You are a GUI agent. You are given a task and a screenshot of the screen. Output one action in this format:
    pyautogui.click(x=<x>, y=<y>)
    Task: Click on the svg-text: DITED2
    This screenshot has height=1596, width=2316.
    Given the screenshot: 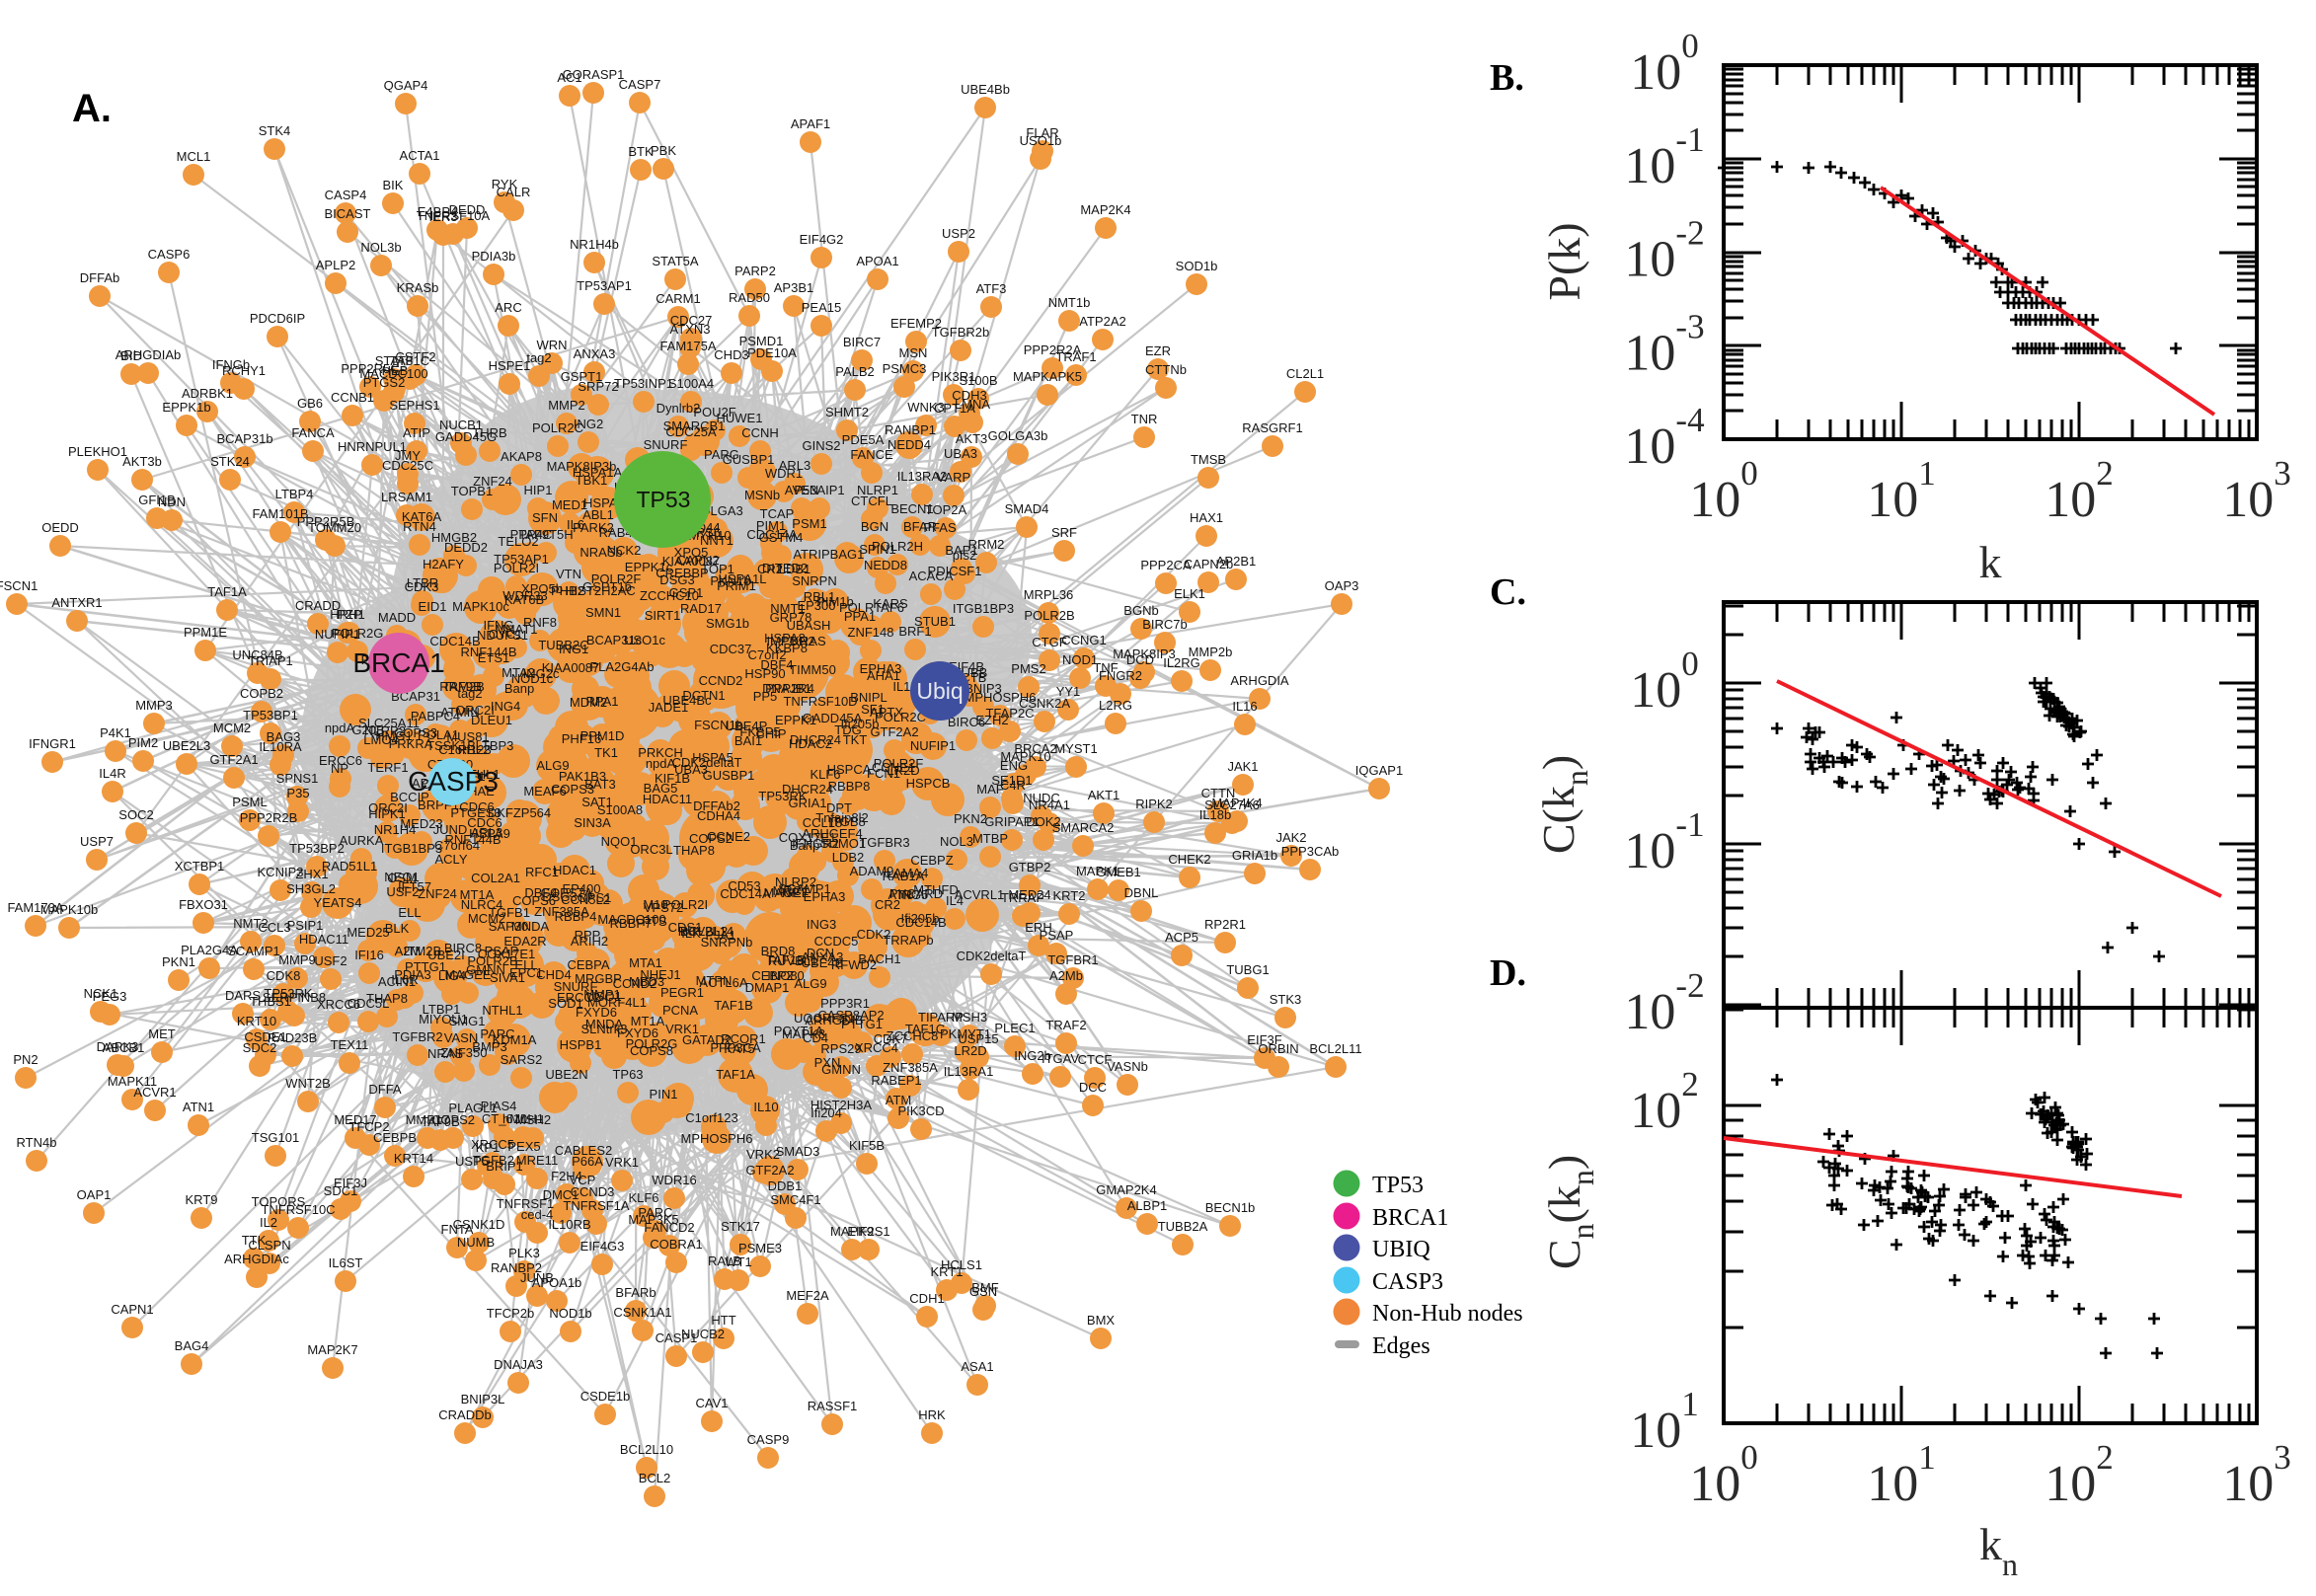 What is the action you would take?
    pyautogui.click(x=785, y=568)
    